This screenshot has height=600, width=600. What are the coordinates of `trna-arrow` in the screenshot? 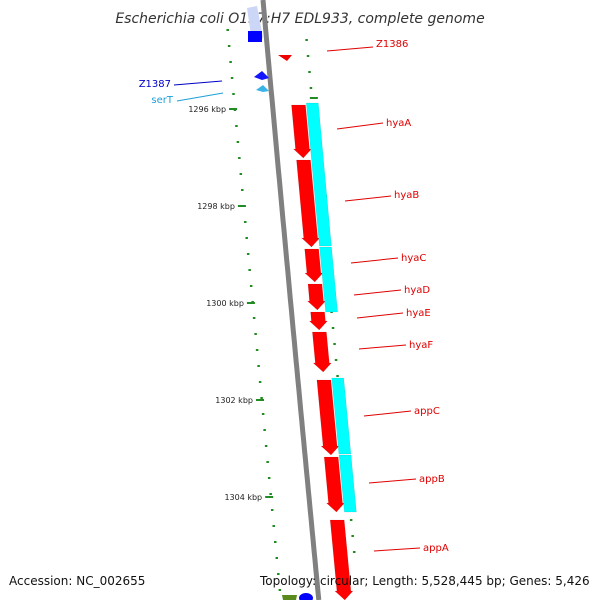 It's located at (262, 88).